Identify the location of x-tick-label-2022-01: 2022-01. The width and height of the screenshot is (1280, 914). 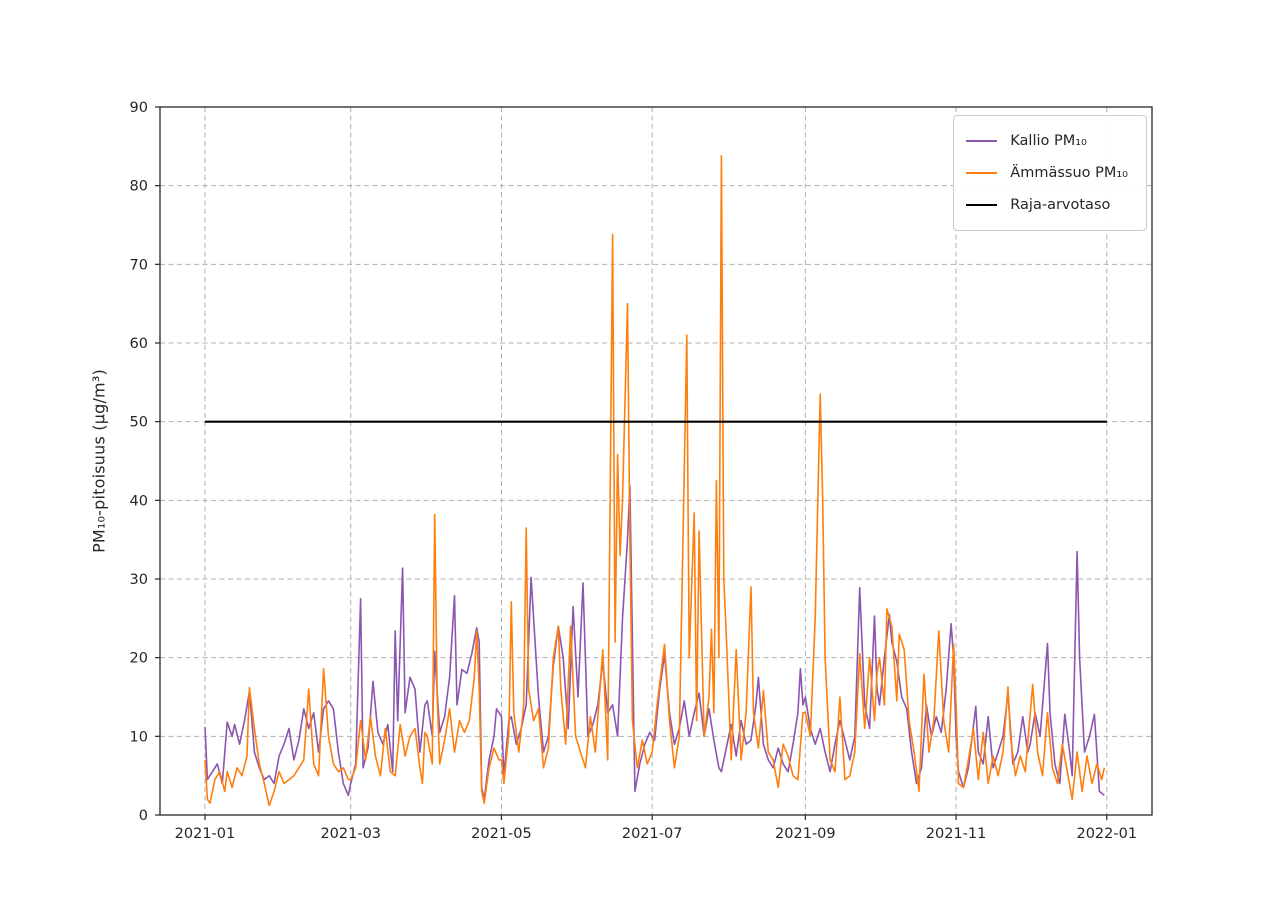
(1106, 834).